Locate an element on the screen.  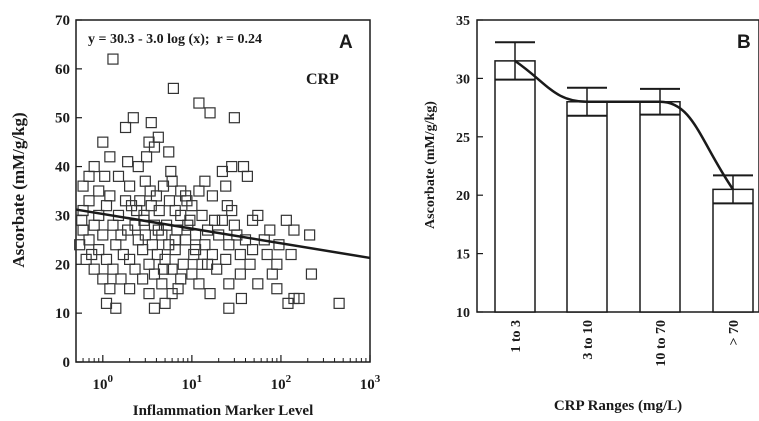
y-tick-label: 70 is located at coordinates (62, 21).